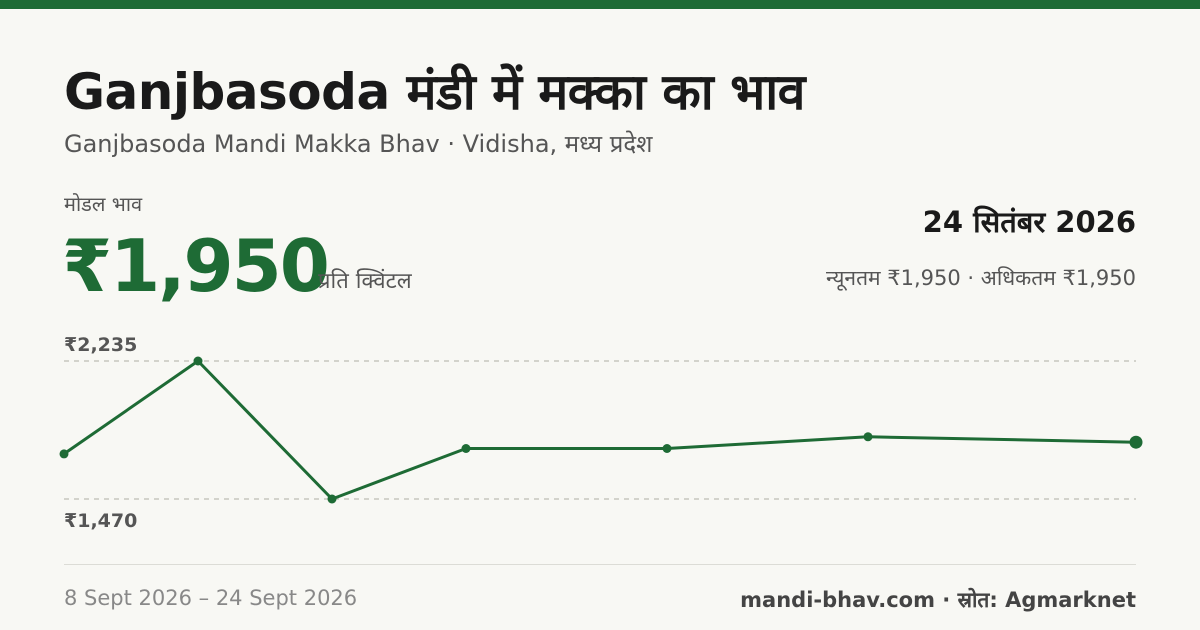 Image resolution: width=1200 pixels, height=630 pixels. Describe the element at coordinates (100, 521) in the screenshot. I see `y-tick-label-min: ₹1,470` at that location.